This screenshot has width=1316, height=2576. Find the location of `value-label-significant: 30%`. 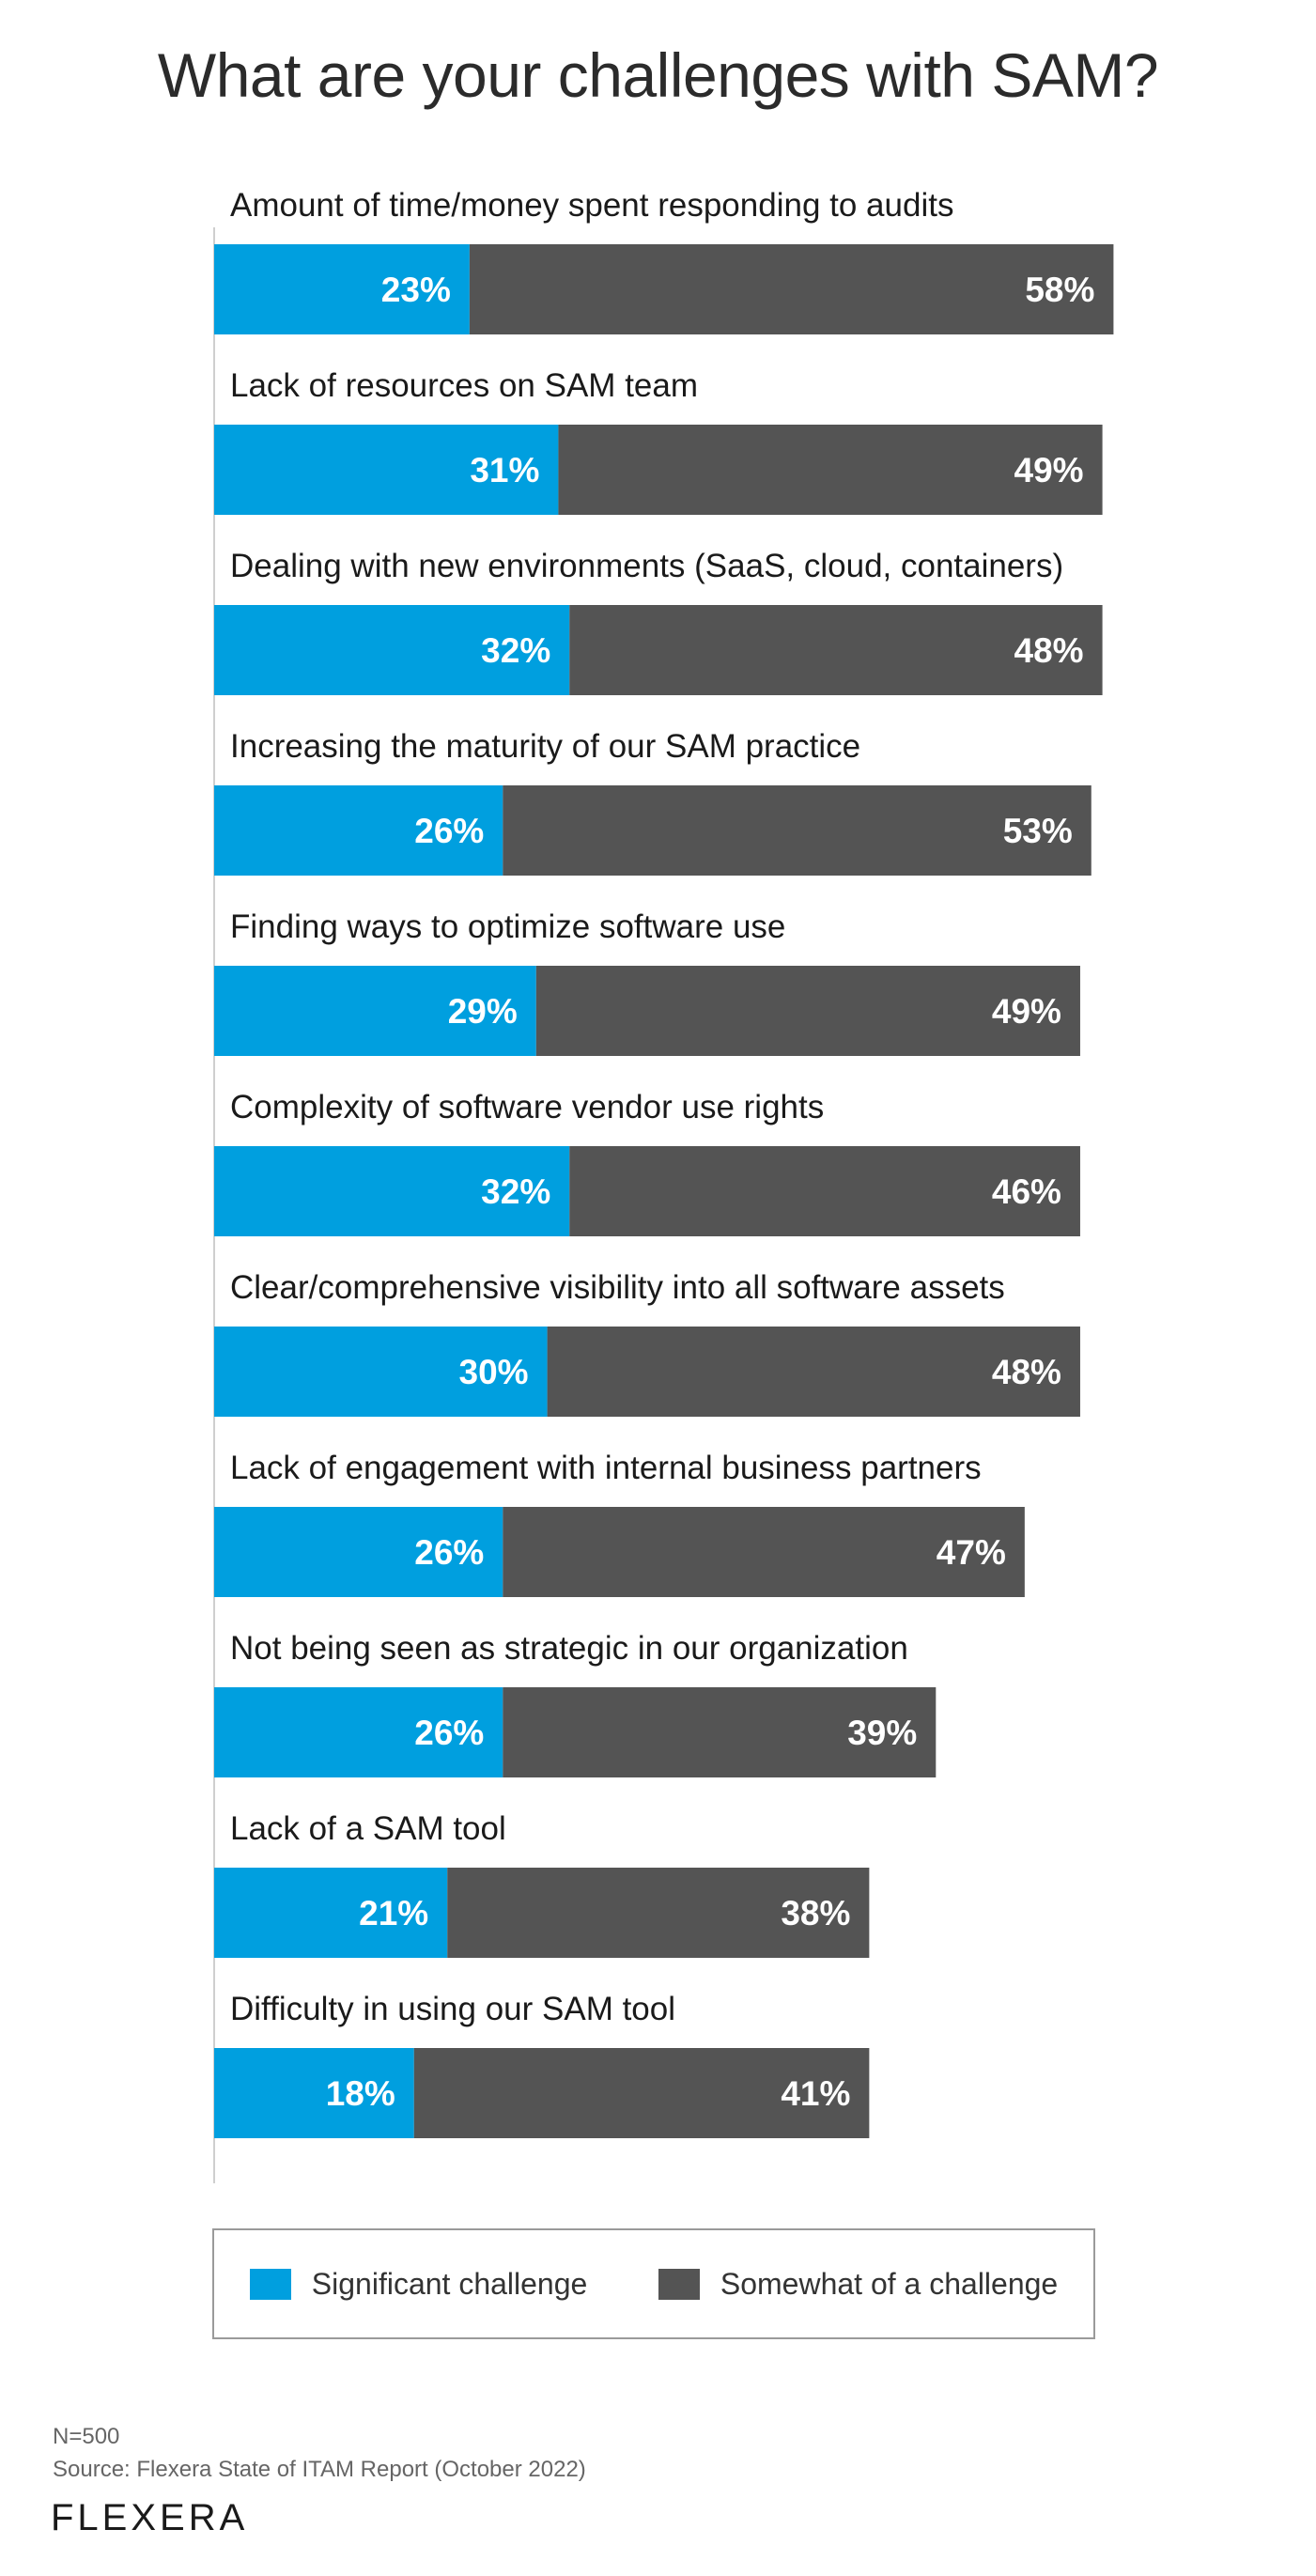

value-label-significant: 30% is located at coordinates (494, 1372).